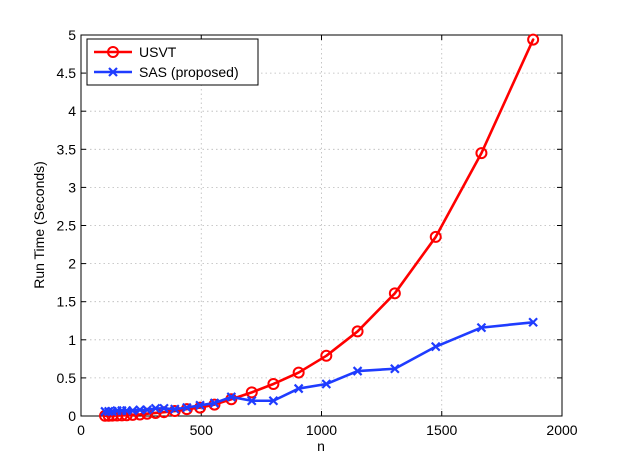 The width and height of the screenshot is (623, 467). Describe the element at coordinates (67, 149) in the screenshot. I see `y-tick-label: 3.5` at that location.